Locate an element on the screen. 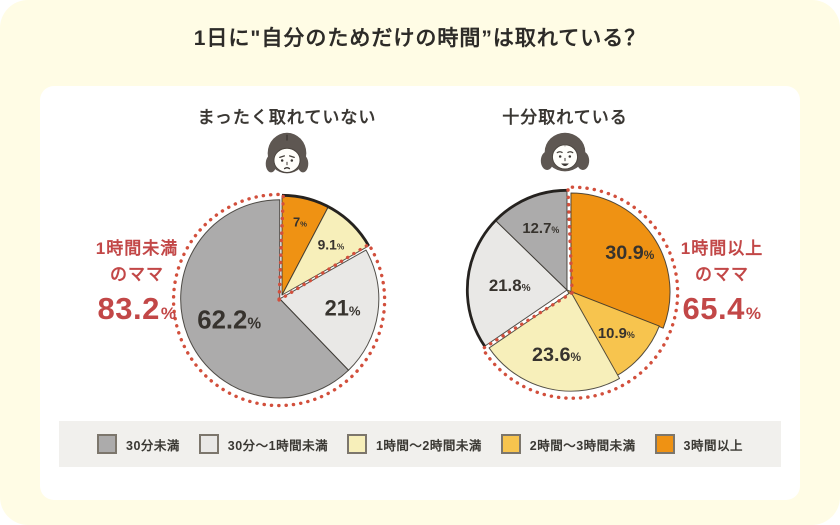  slice-label: 21% is located at coordinates (343, 308).